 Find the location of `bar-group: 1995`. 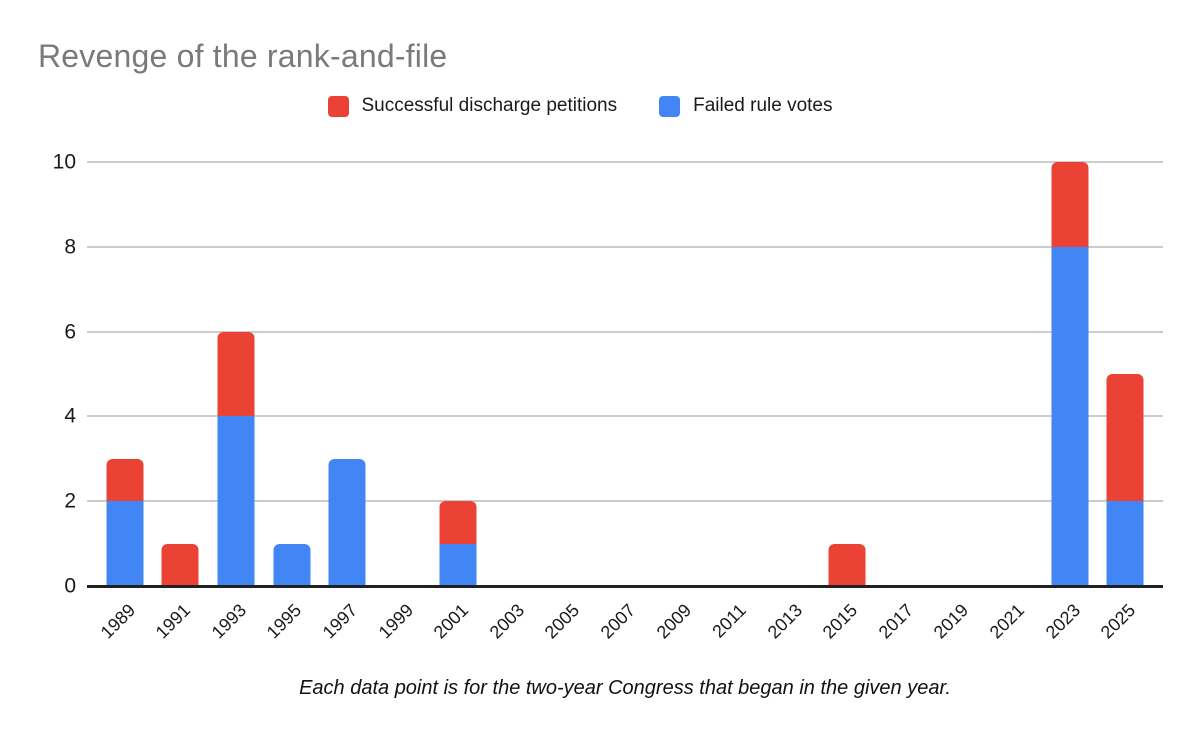

bar-group: 1995 is located at coordinates (291, 402).